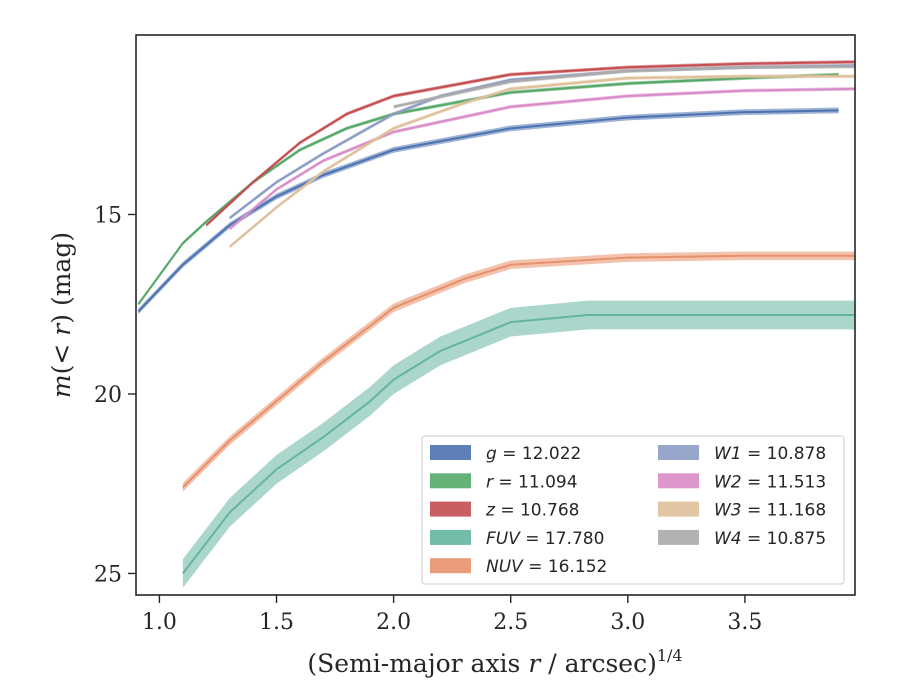 The width and height of the screenshot is (900, 700). I want to click on legend-label-r: r = 11.094, so click(532, 482).